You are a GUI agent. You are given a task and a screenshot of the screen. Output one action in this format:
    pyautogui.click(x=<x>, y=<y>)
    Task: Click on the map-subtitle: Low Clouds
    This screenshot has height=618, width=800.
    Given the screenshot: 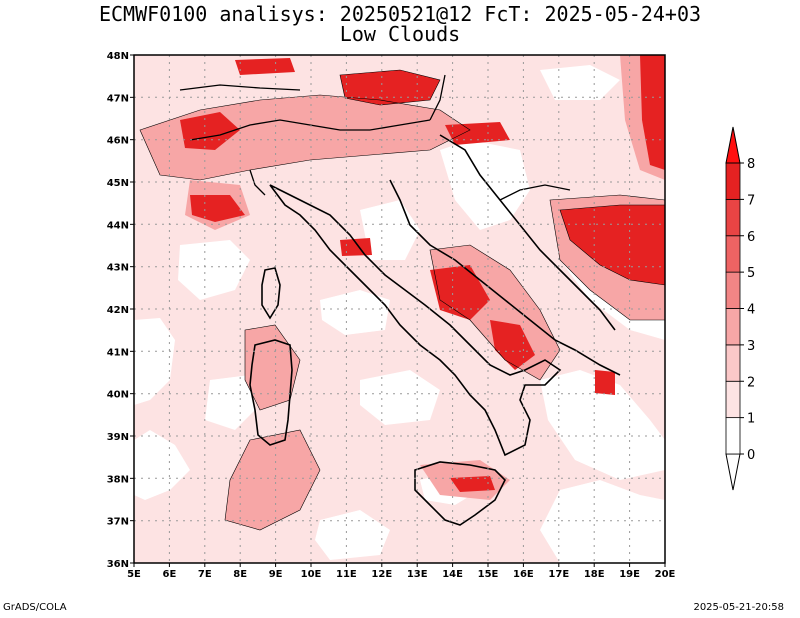 What is the action you would take?
    pyautogui.click(x=400, y=34)
    